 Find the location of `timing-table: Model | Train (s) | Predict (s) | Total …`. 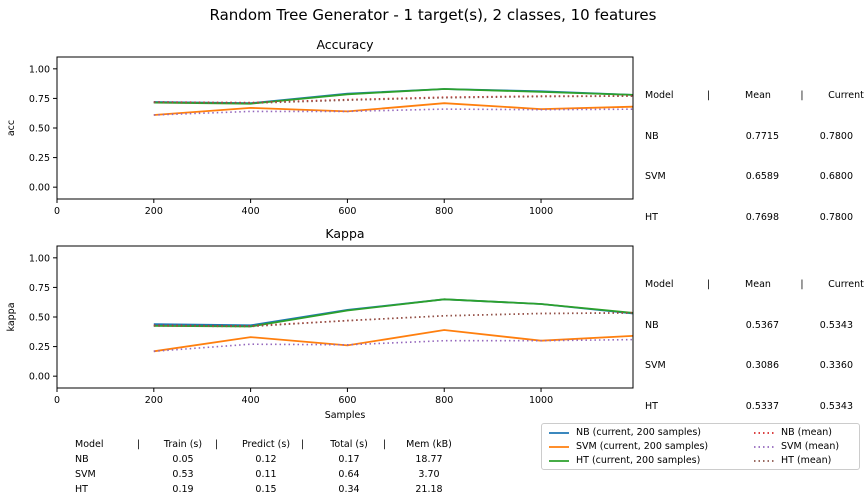

timing-table: Model | Train (s) | Predict (s) | Total … is located at coordinates (268, 467).